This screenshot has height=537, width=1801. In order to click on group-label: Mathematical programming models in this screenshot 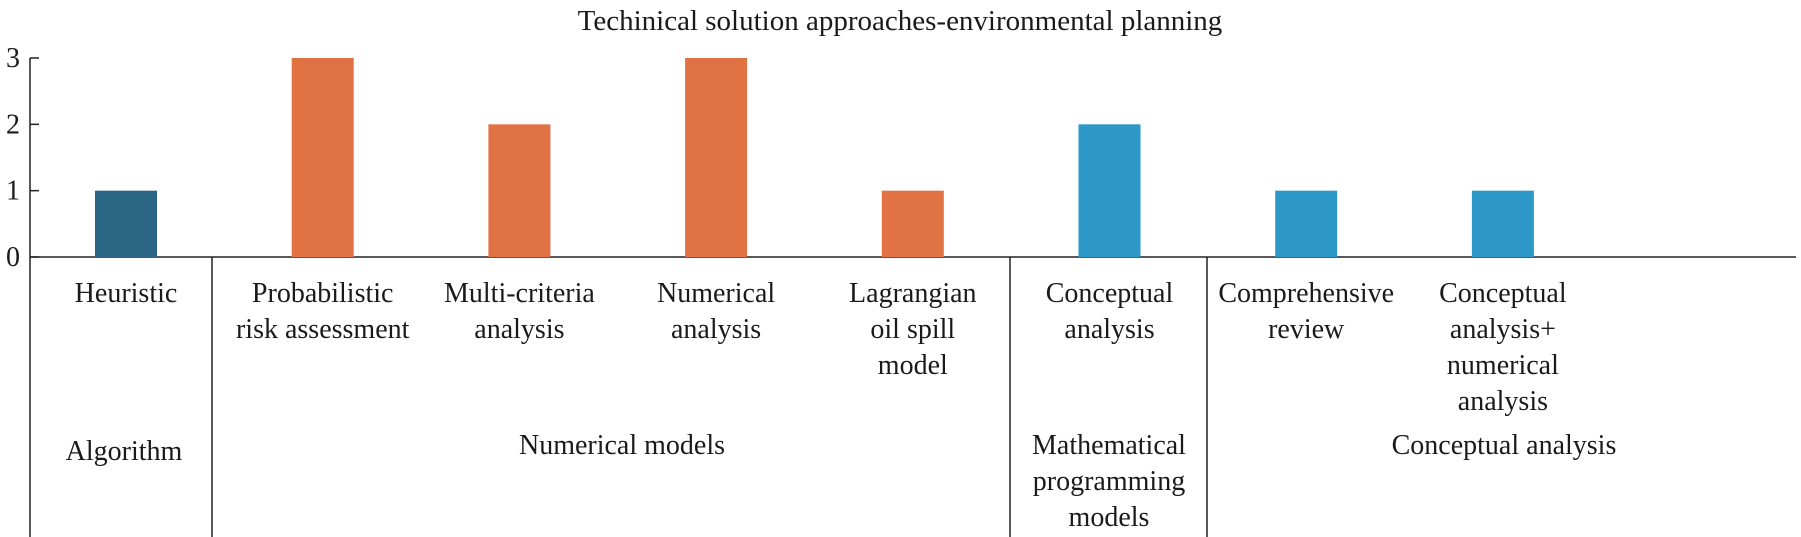, I will do `click(1109, 481)`.